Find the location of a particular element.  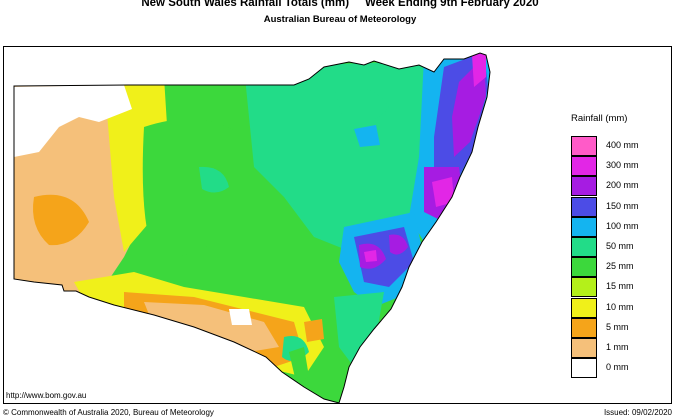

legend-label: 50 mm is located at coordinates (620, 246).